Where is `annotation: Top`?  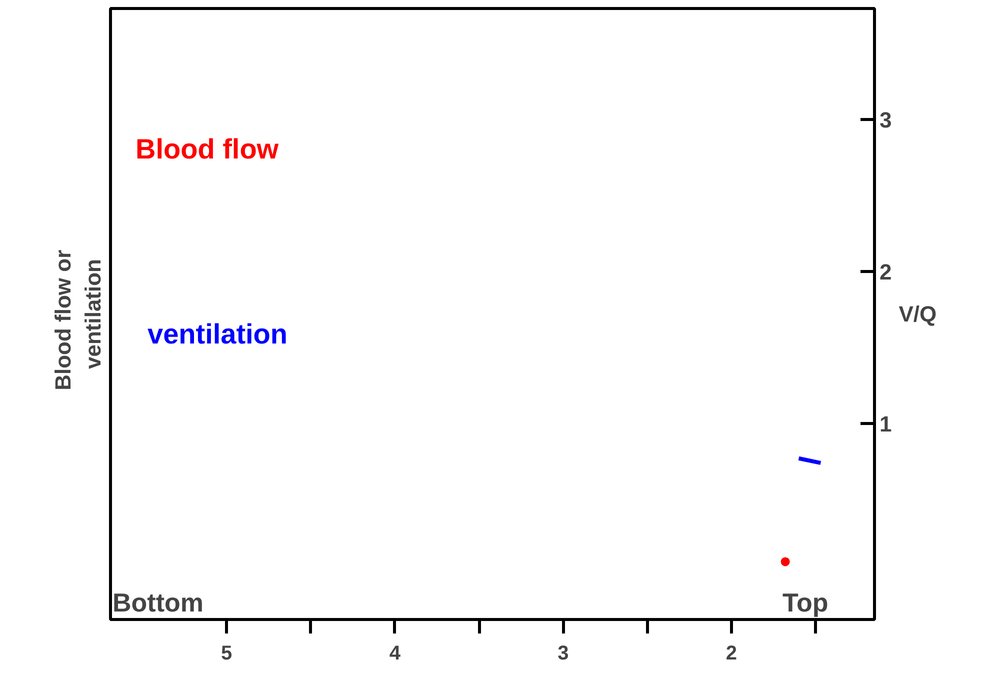 annotation: Top is located at coordinates (805, 603).